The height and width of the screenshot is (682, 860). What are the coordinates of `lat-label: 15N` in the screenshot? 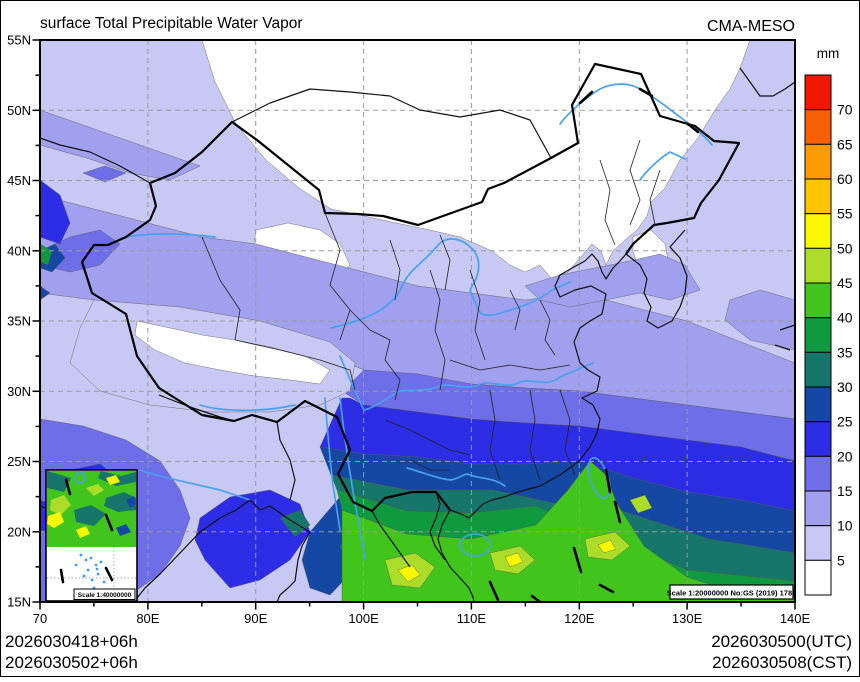 It's located at (19, 602).